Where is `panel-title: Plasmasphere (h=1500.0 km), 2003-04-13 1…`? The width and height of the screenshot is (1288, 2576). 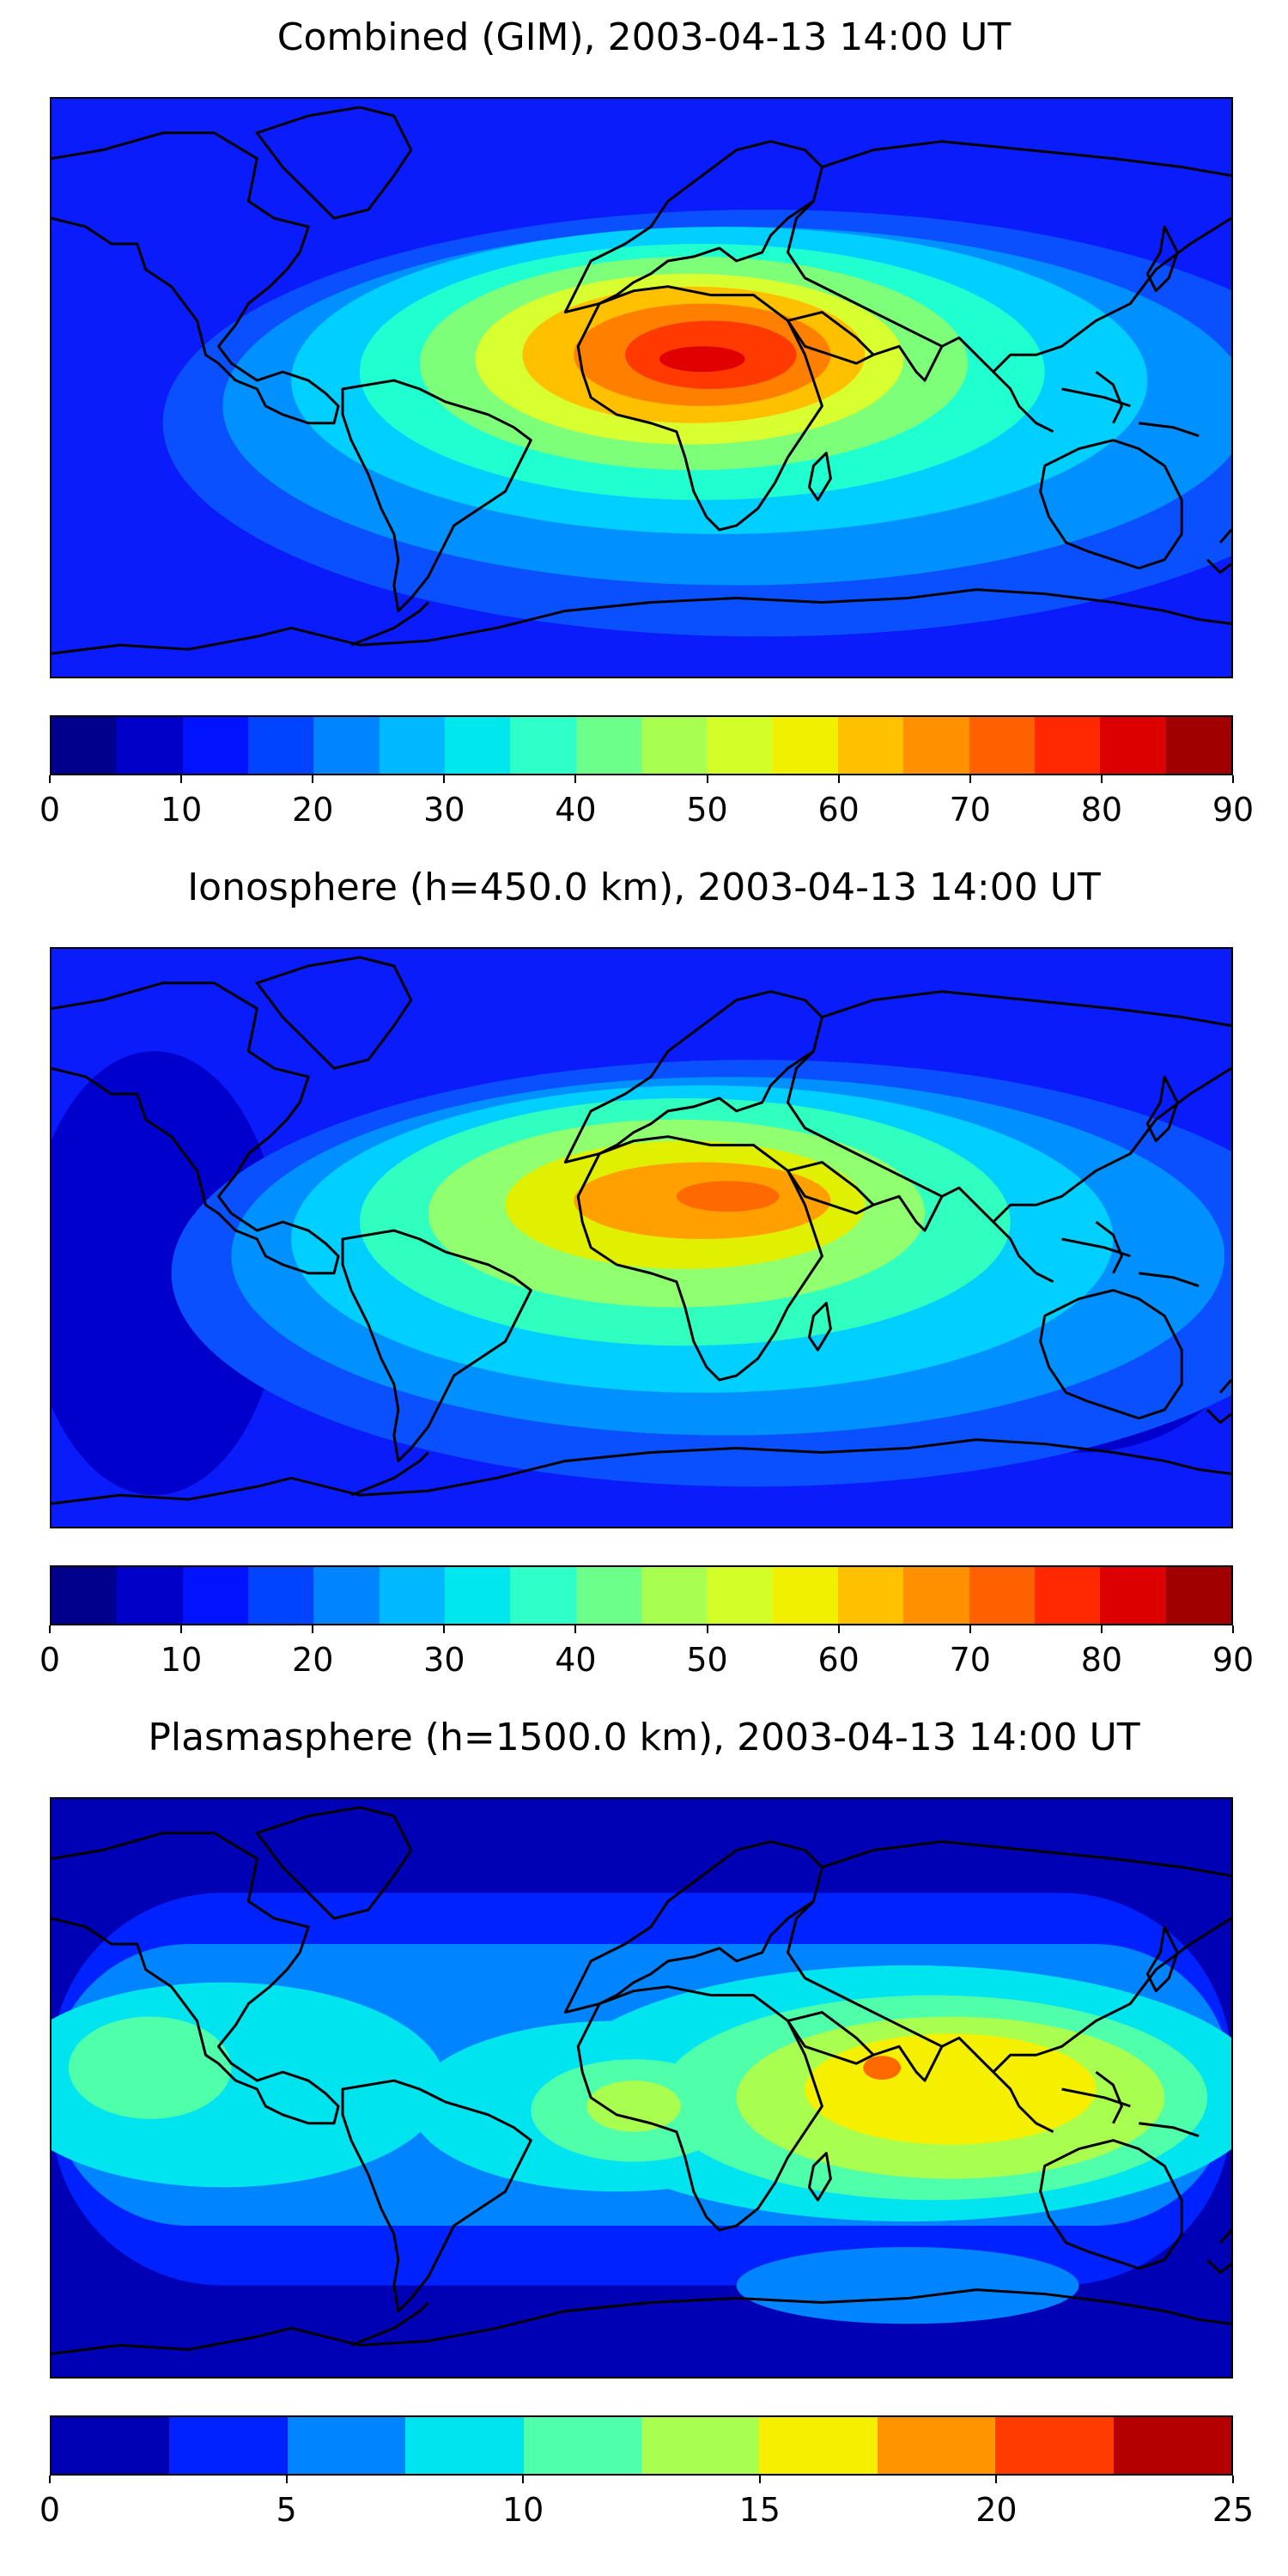 panel-title: Plasmasphere (h=1500.0 km), 2003-04-13 1… is located at coordinates (644, 1737).